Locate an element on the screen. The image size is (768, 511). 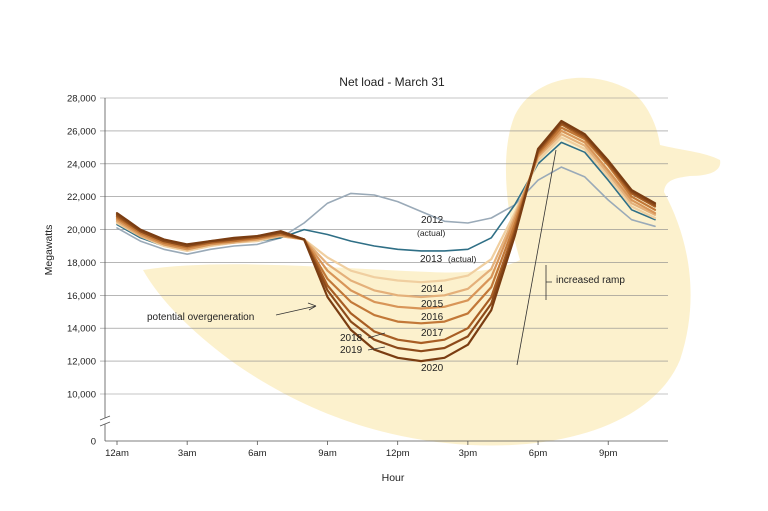
label-2019: 2019 is located at coordinates (351, 350).